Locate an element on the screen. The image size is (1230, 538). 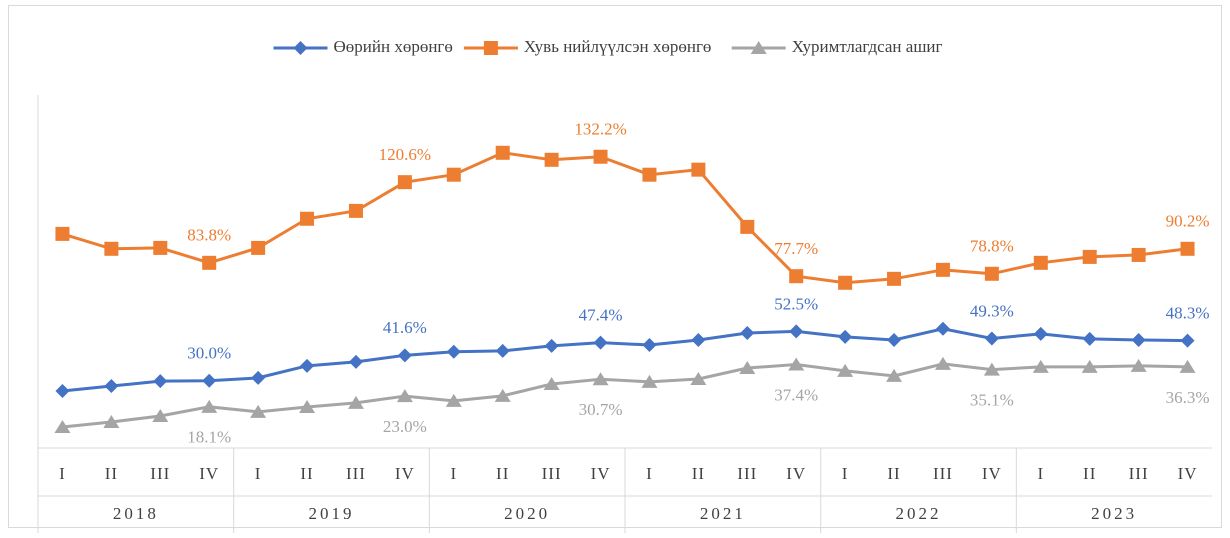
data-label: 132.2% is located at coordinates (600, 129).